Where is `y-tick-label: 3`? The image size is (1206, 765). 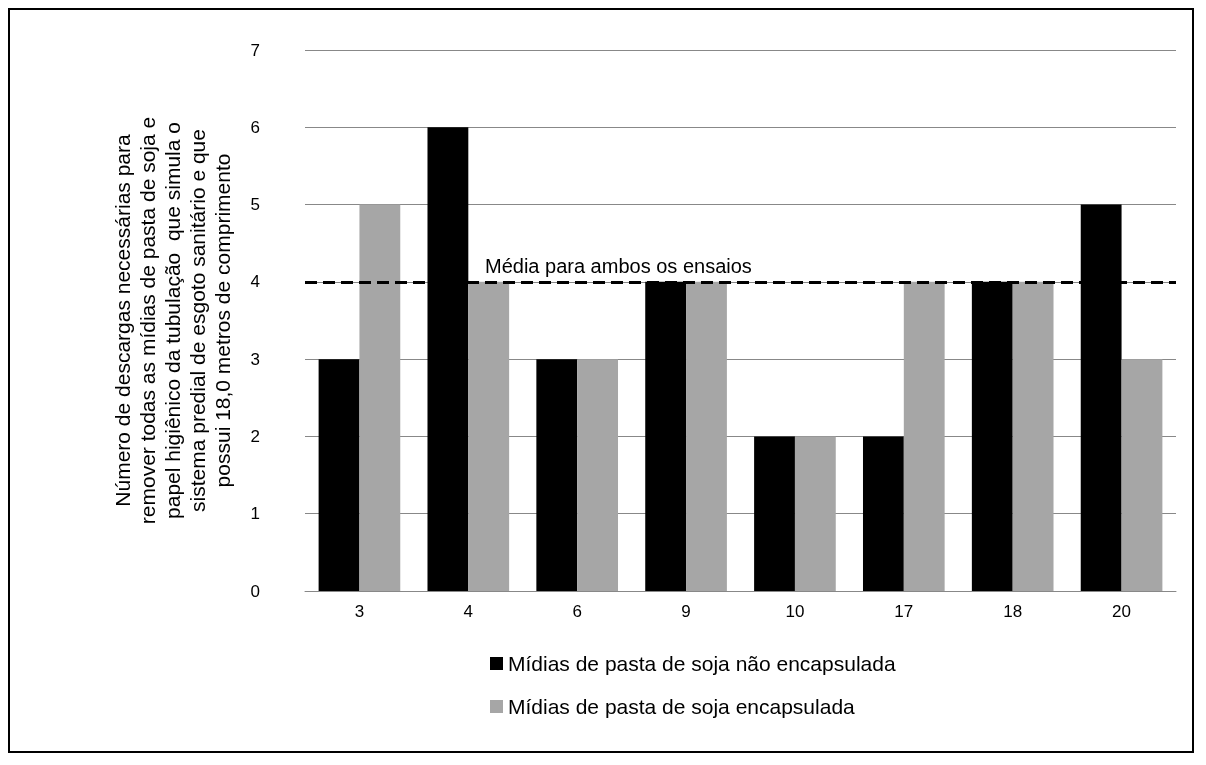
y-tick-label: 3 is located at coordinates (255, 359).